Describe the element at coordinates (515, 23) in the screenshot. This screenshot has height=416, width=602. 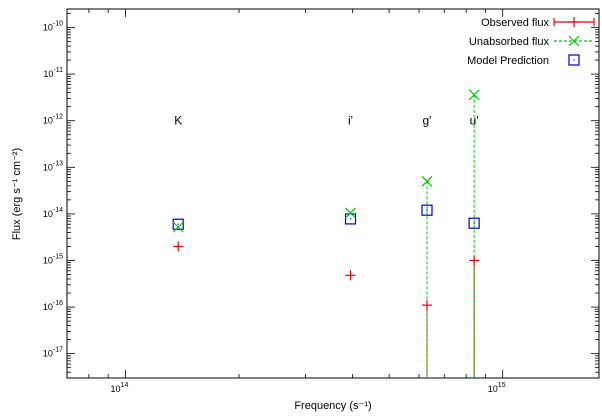
I see `legend-label: Observed flux` at that location.